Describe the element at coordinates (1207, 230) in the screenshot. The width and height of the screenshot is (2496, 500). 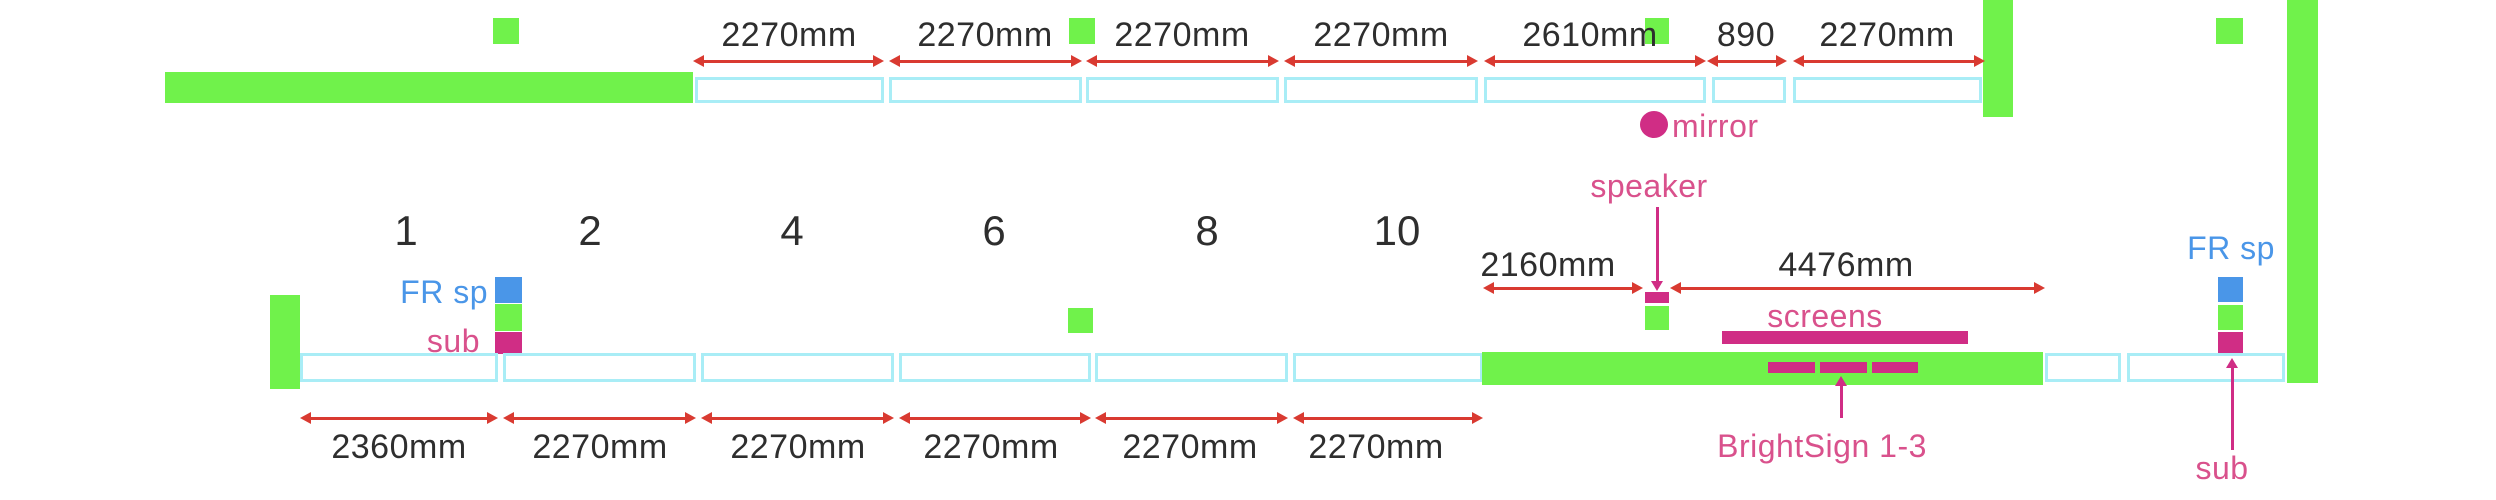
I see `panel-number: 8` at that location.